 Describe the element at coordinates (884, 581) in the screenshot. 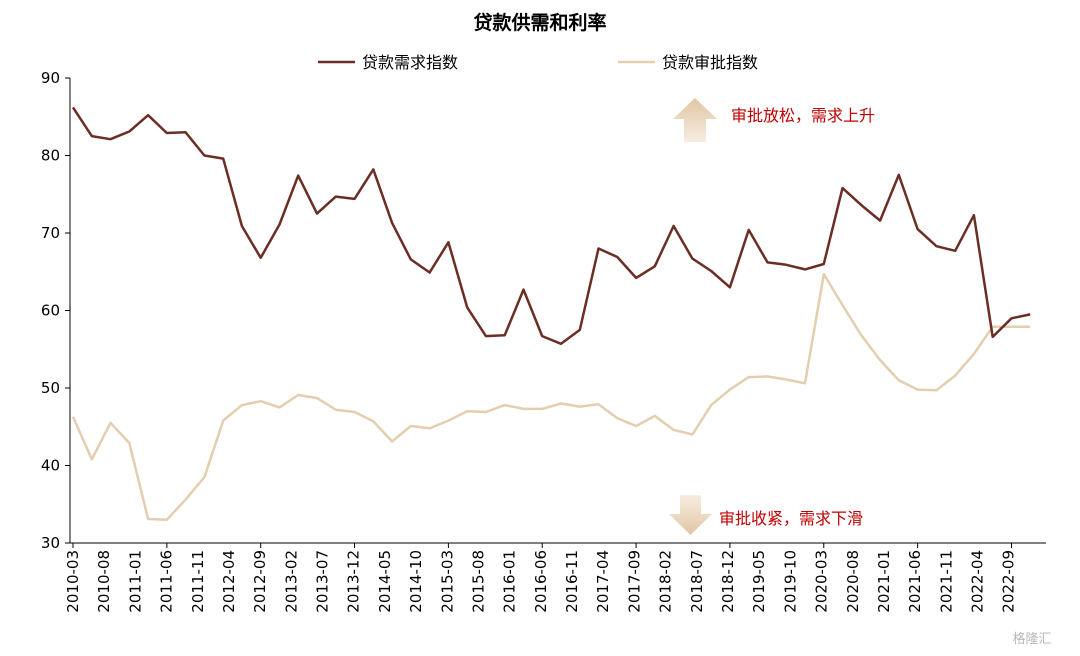

I see `x-tick-label: 2021-01` at that location.